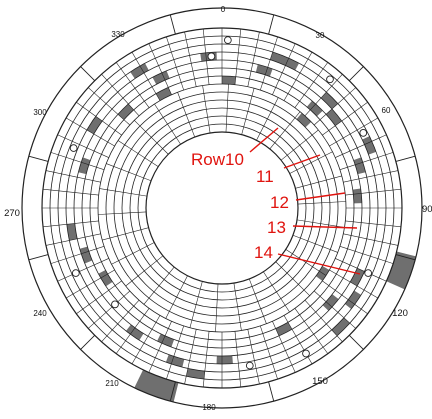  What do you see at coordinates (217, 159) in the screenshot?
I see `row10-callout: Row10` at bounding box center [217, 159].